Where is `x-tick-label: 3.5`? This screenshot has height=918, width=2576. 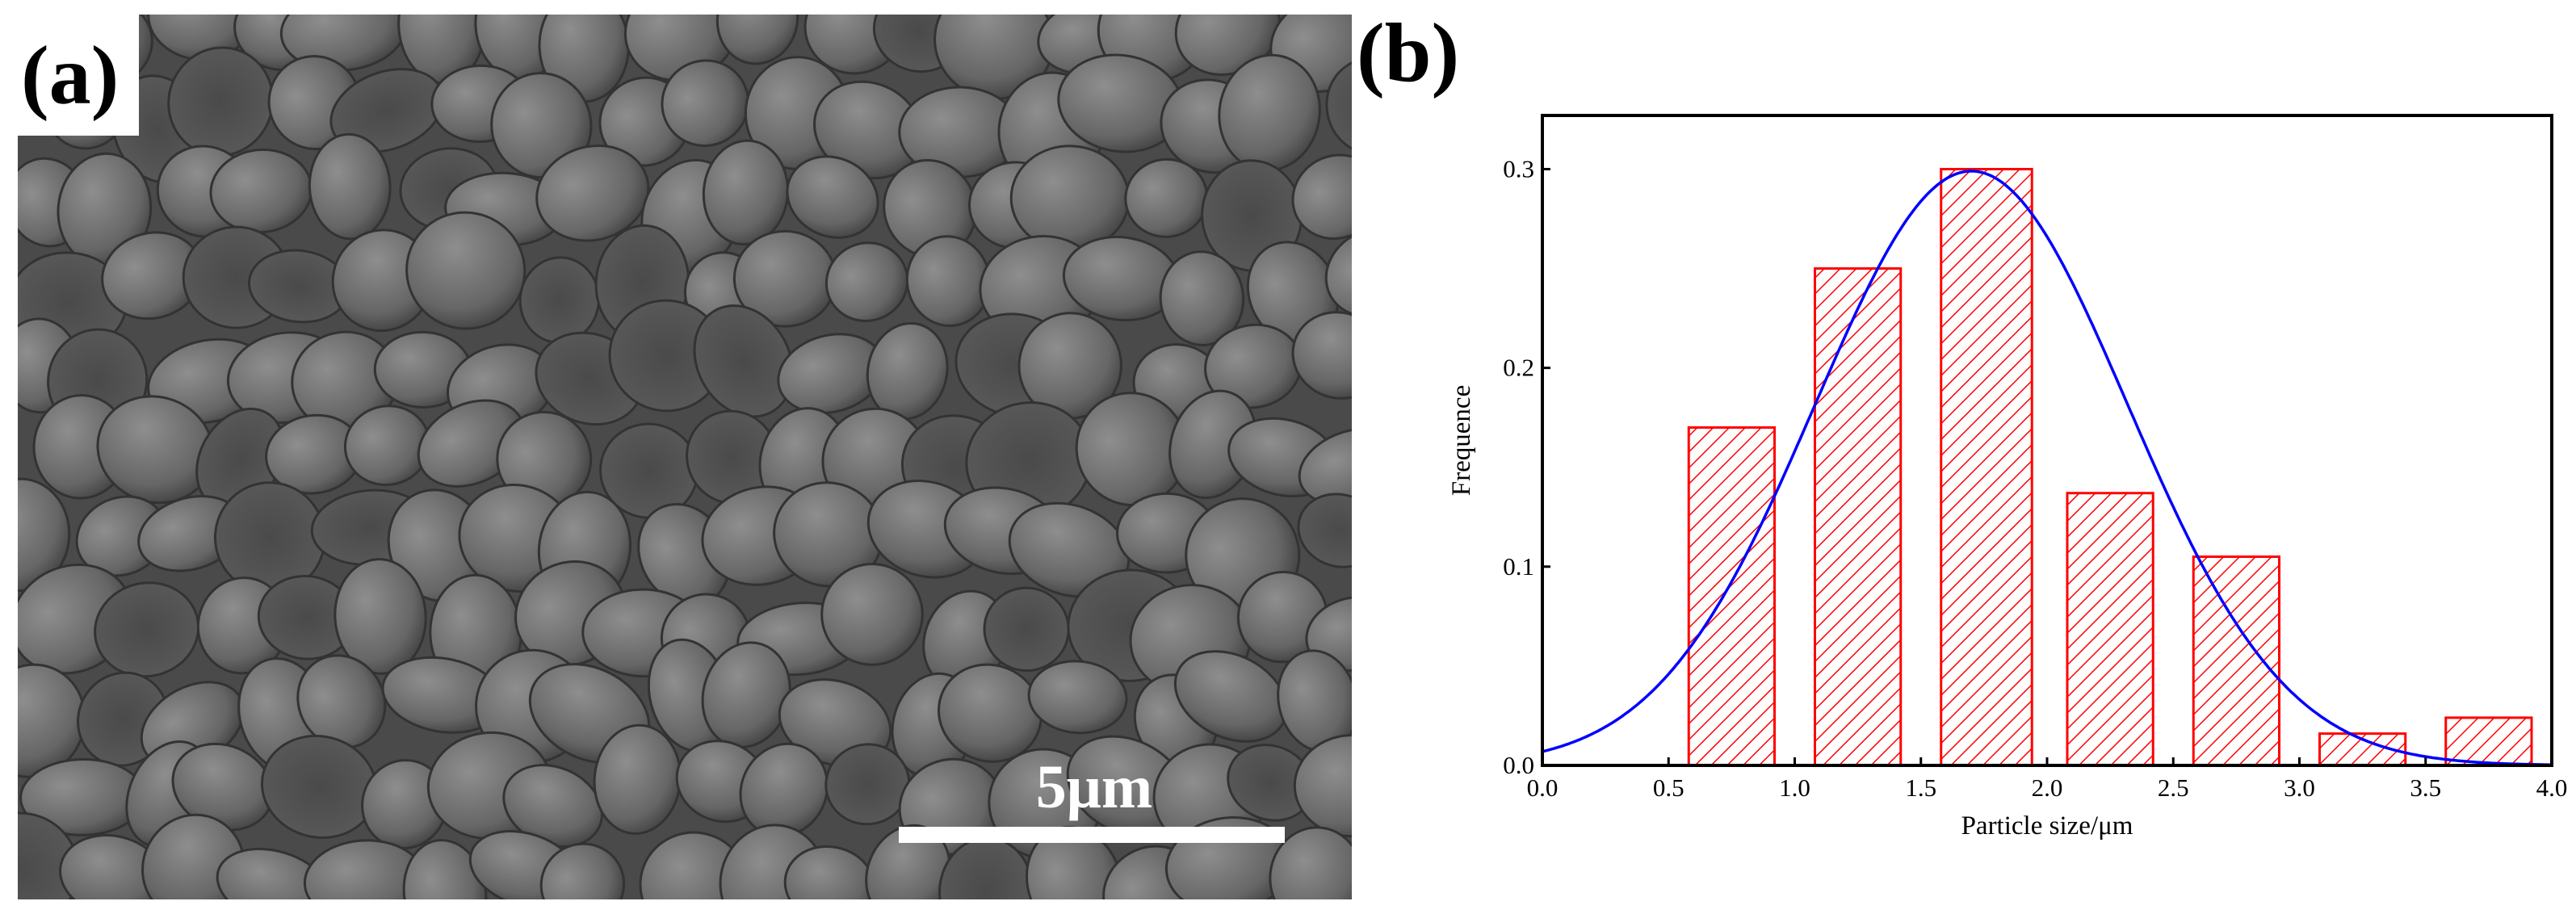 x-tick-label: 3.5 is located at coordinates (2426, 787).